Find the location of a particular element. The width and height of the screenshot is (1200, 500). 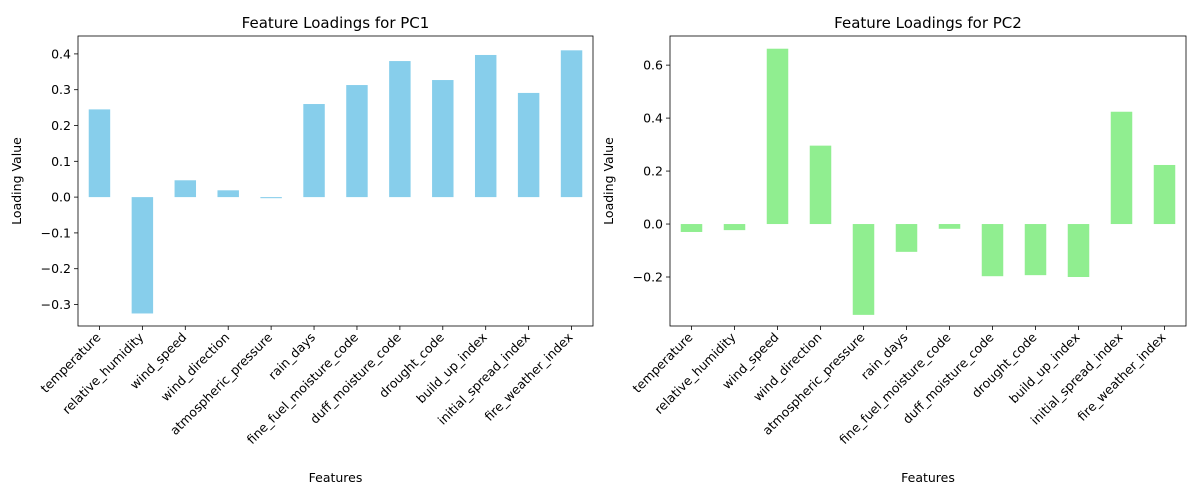

y-tick-label: 0.3 is located at coordinates (61, 89).